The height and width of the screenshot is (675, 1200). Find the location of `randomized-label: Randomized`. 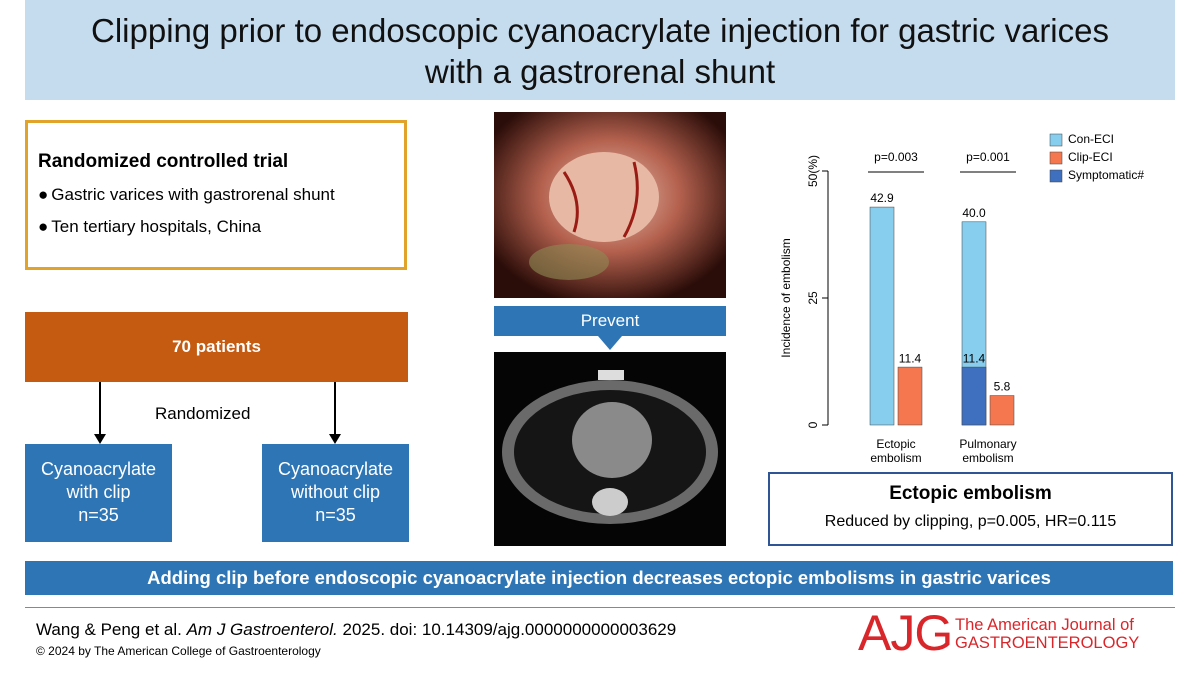

randomized-label: Randomized is located at coordinates (203, 413).